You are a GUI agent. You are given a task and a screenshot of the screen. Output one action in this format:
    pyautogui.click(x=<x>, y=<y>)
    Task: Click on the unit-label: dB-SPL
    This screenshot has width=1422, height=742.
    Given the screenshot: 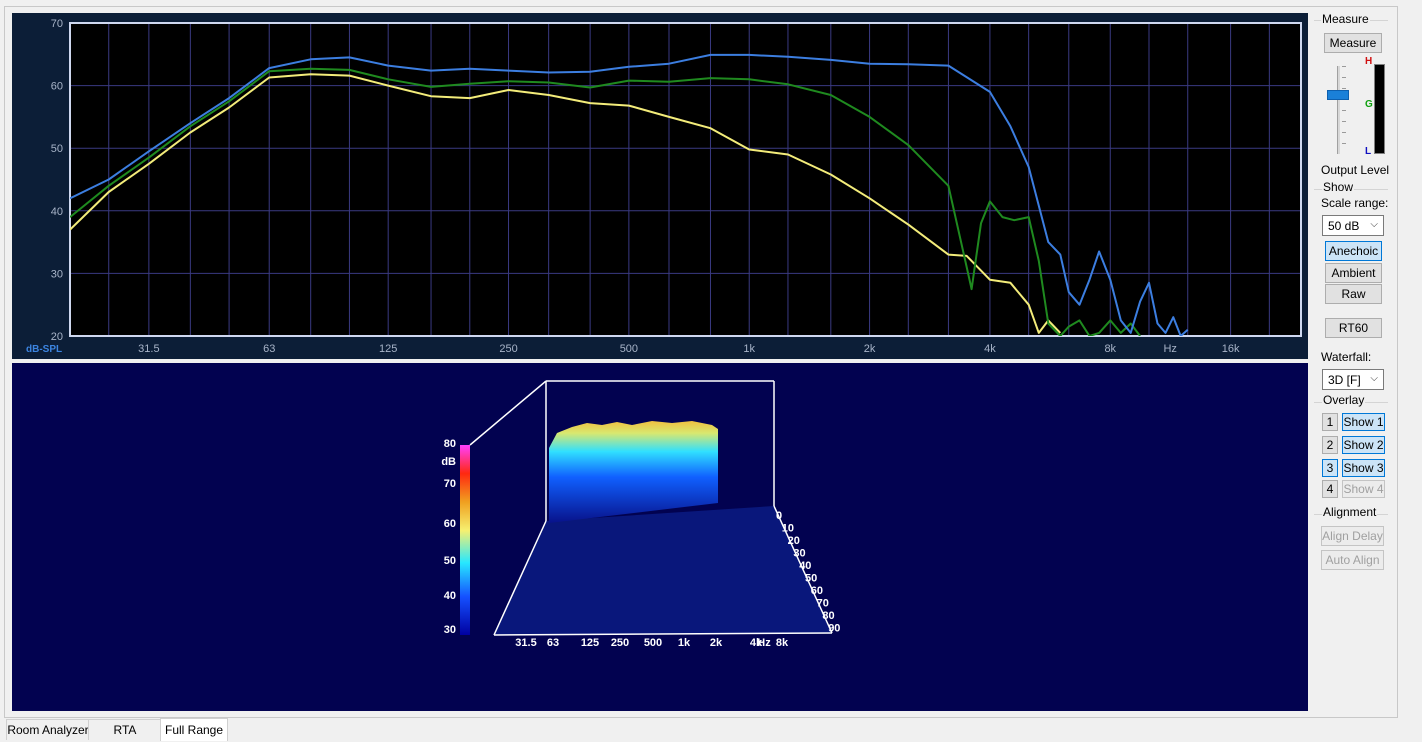 What is the action you would take?
    pyautogui.click(x=44, y=349)
    